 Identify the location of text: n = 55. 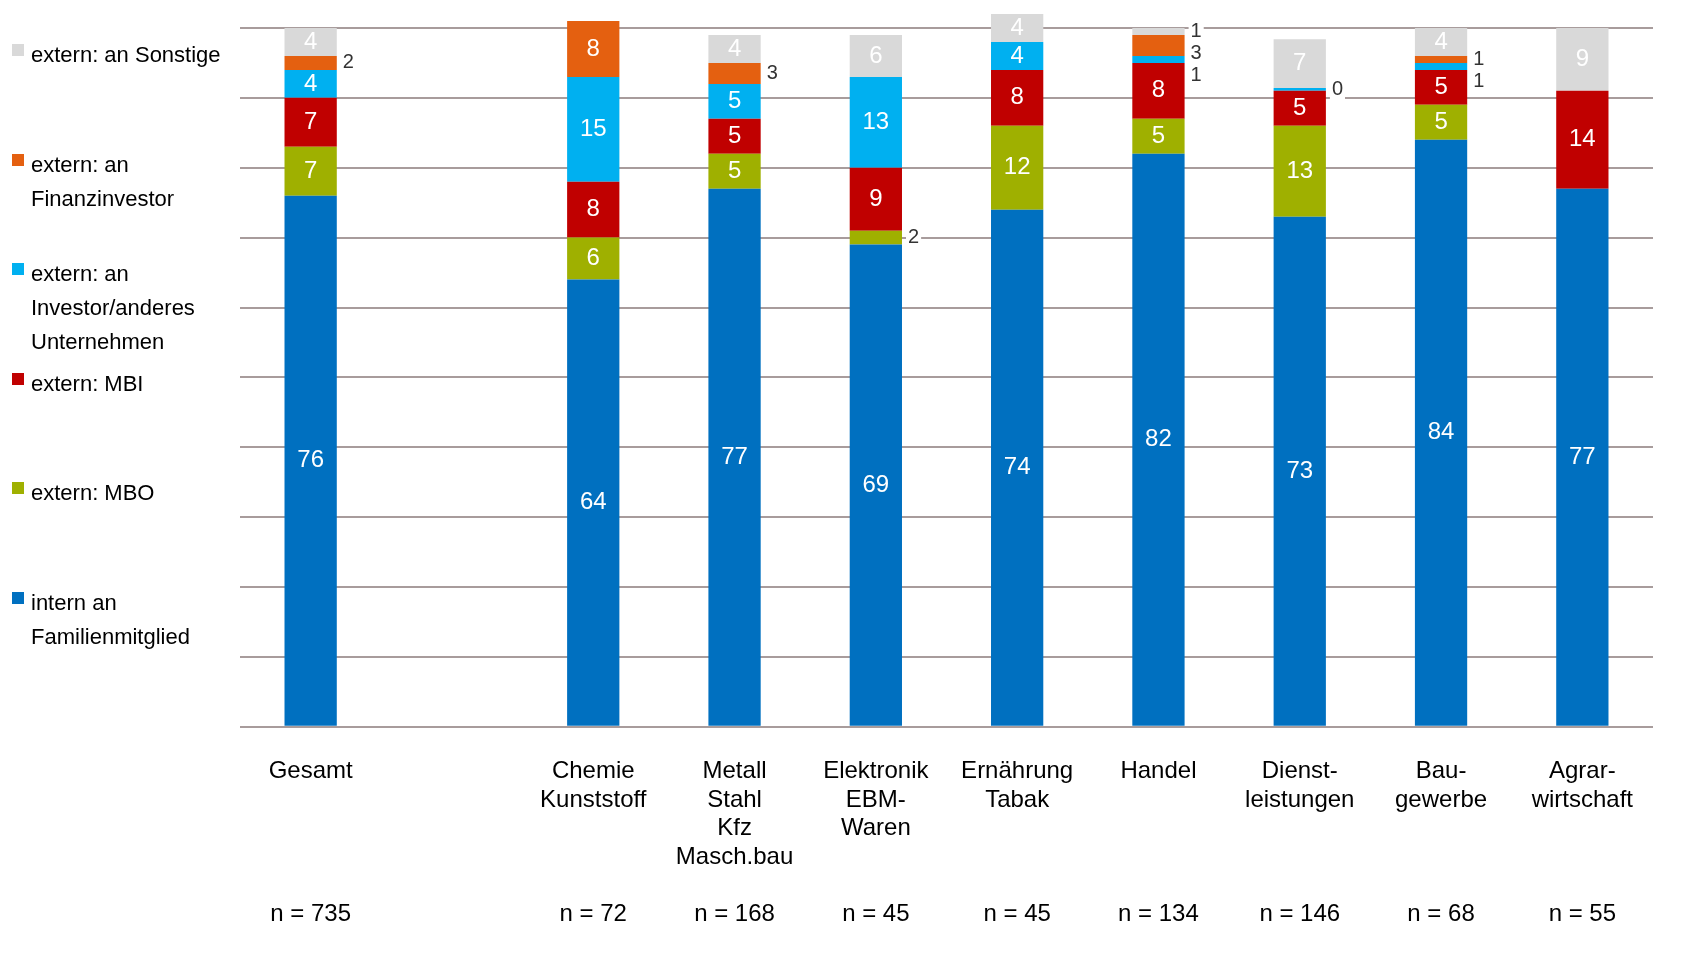
(1582, 912).